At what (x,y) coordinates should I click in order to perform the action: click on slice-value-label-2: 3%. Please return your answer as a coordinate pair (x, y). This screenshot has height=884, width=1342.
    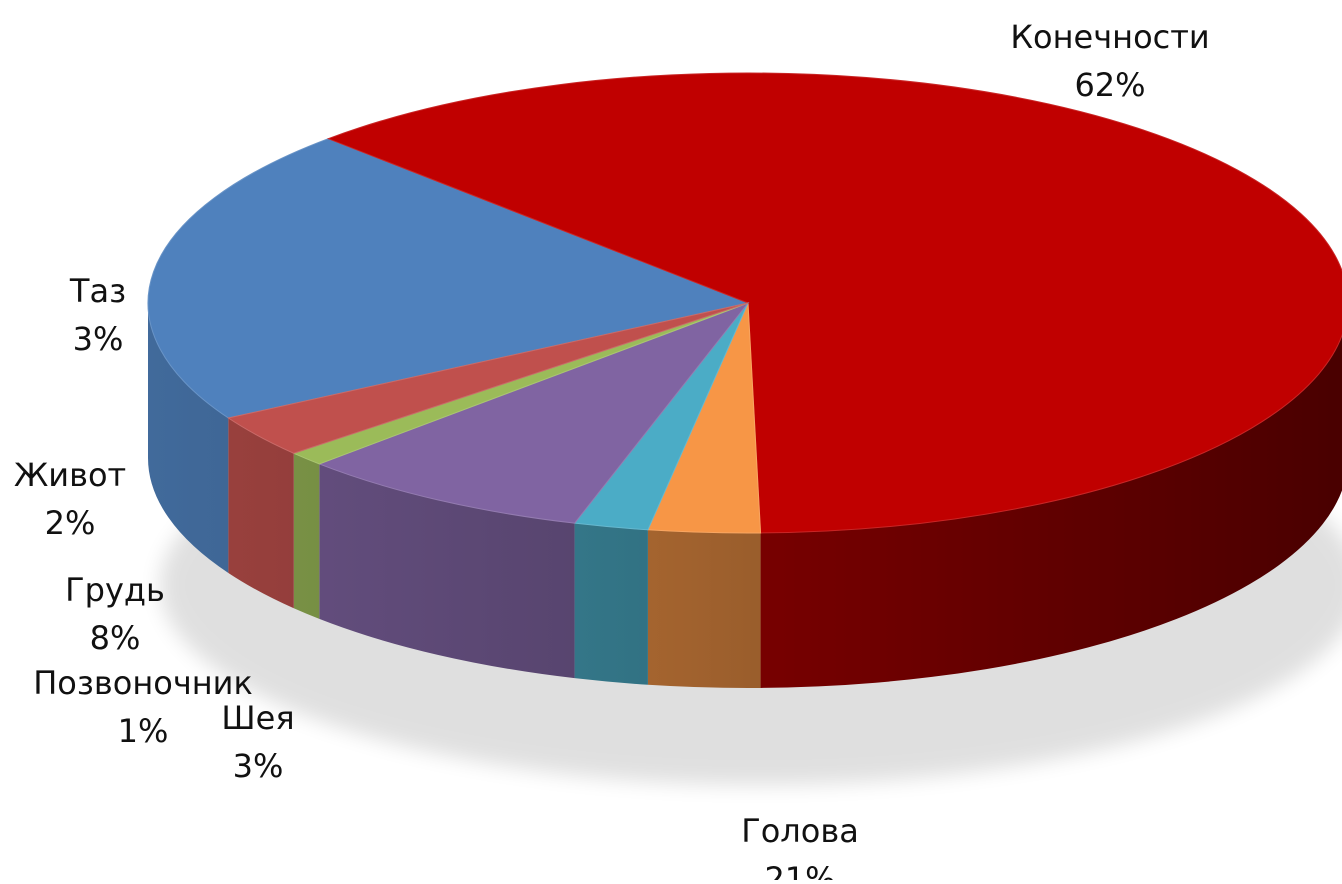
    Looking at the image, I should click on (98, 339).